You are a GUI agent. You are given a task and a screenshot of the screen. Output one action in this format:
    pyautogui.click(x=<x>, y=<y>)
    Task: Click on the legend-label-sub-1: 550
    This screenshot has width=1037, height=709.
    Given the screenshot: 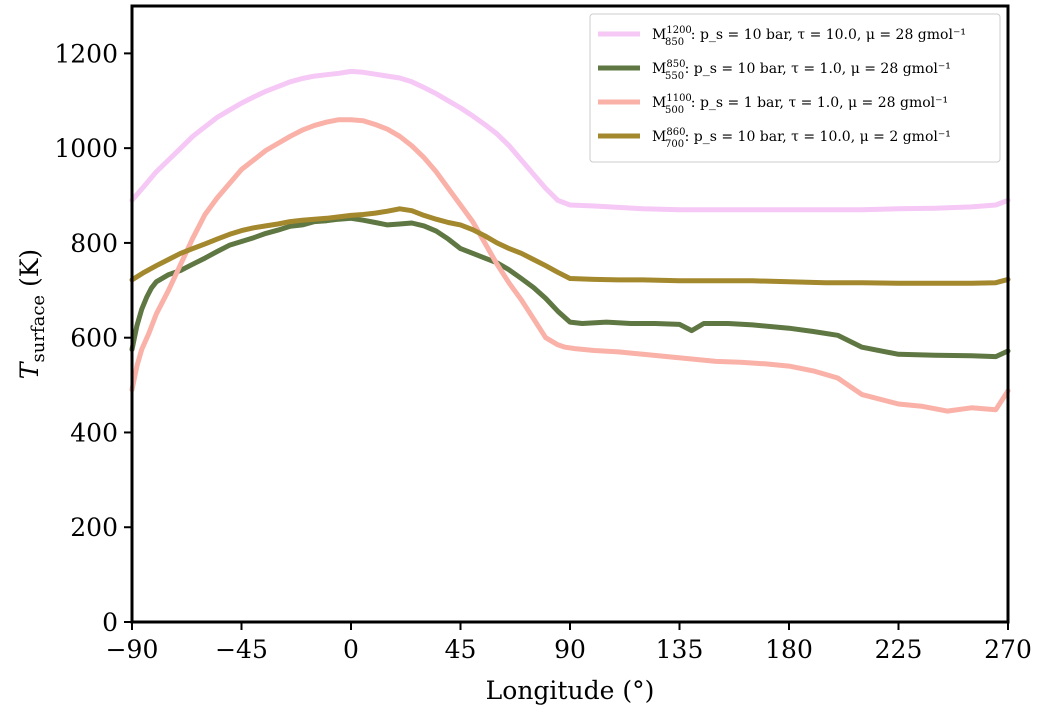 What is the action you would take?
    pyautogui.click(x=674, y=76)
    